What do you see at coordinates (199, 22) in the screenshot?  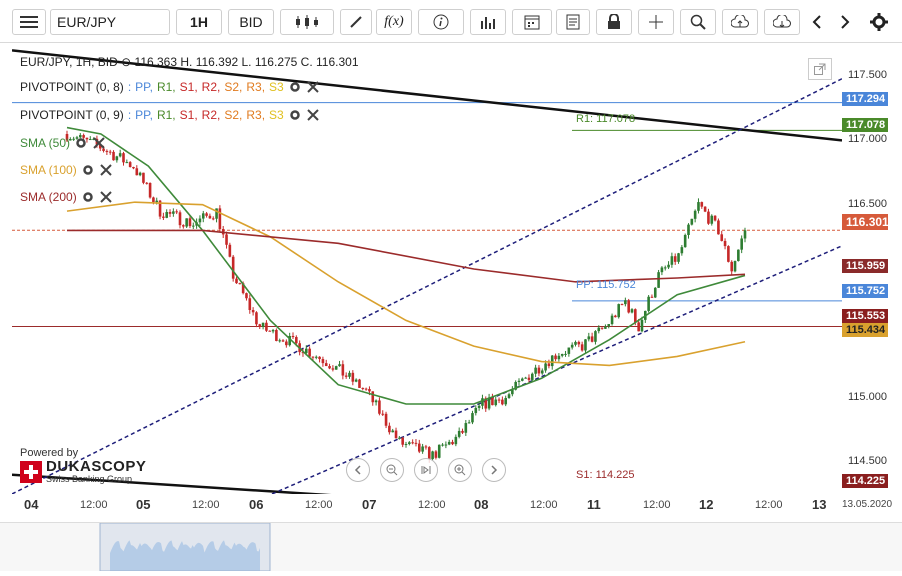 I see `timeframe-button: 1H` at bounding box center [199, 22].